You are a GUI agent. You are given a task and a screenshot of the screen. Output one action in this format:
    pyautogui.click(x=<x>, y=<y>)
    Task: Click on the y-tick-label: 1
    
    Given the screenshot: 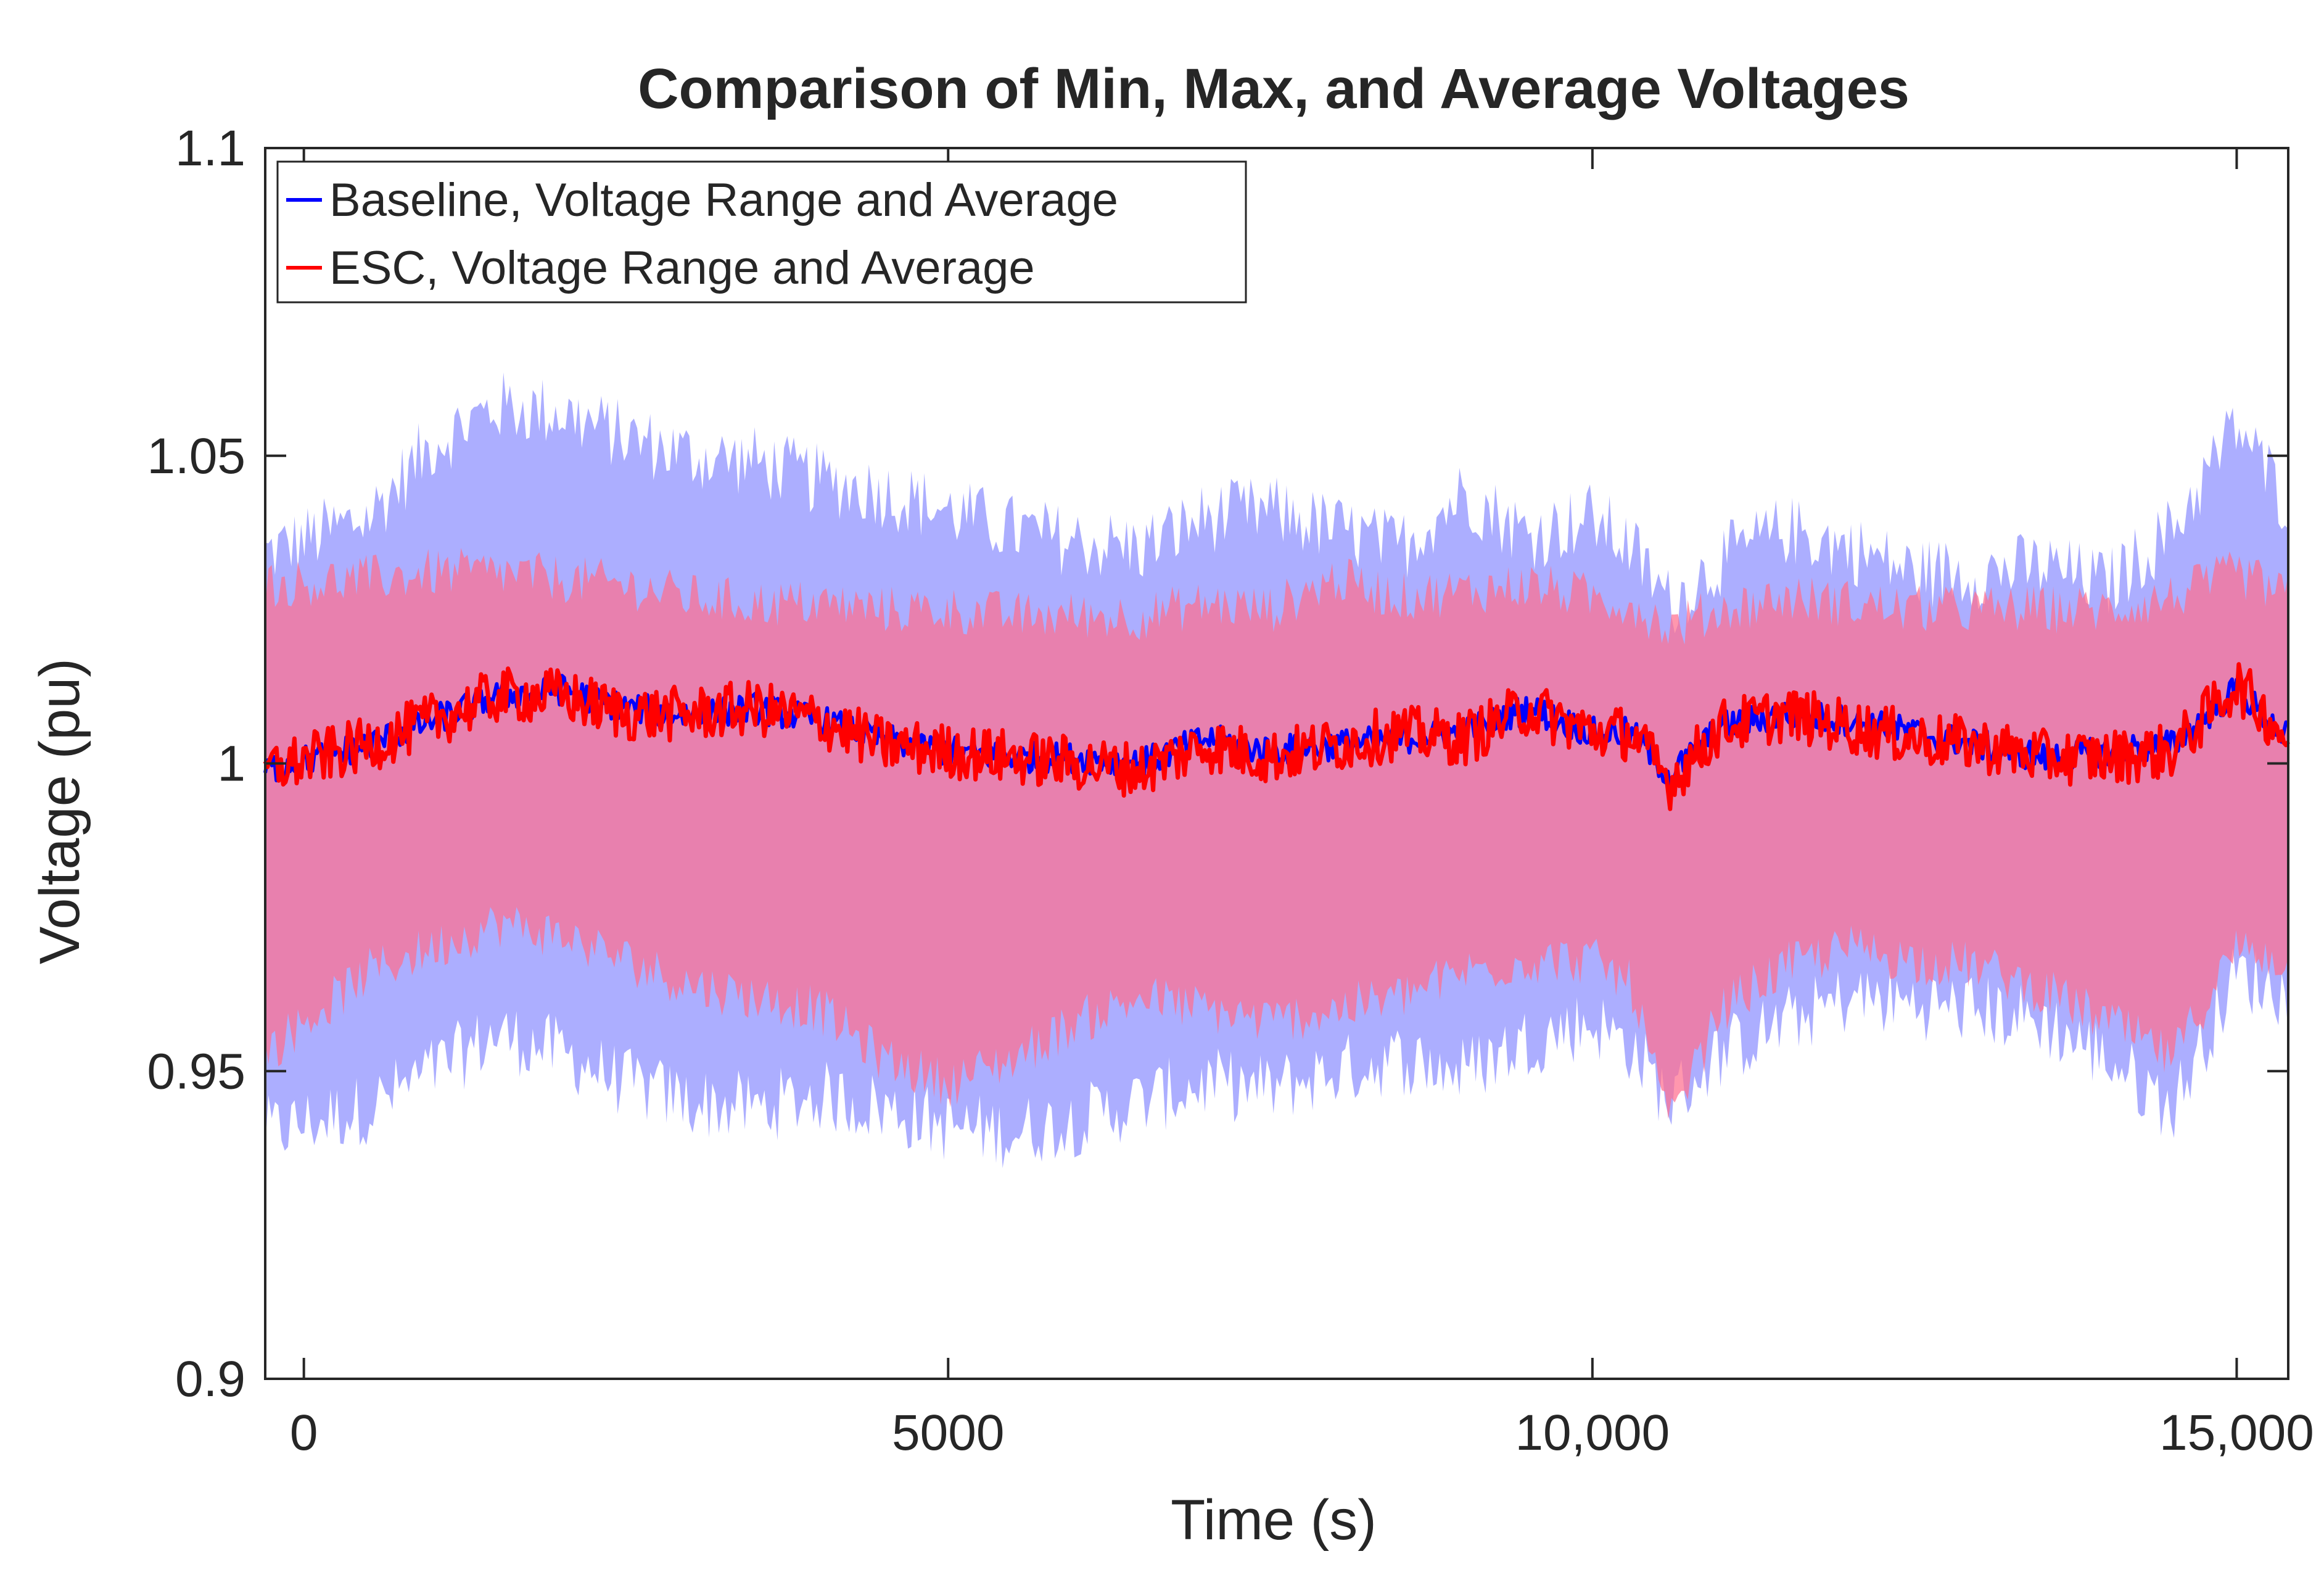 What is the action you would take?
    pyautogui.click(x=231, y=764)
    